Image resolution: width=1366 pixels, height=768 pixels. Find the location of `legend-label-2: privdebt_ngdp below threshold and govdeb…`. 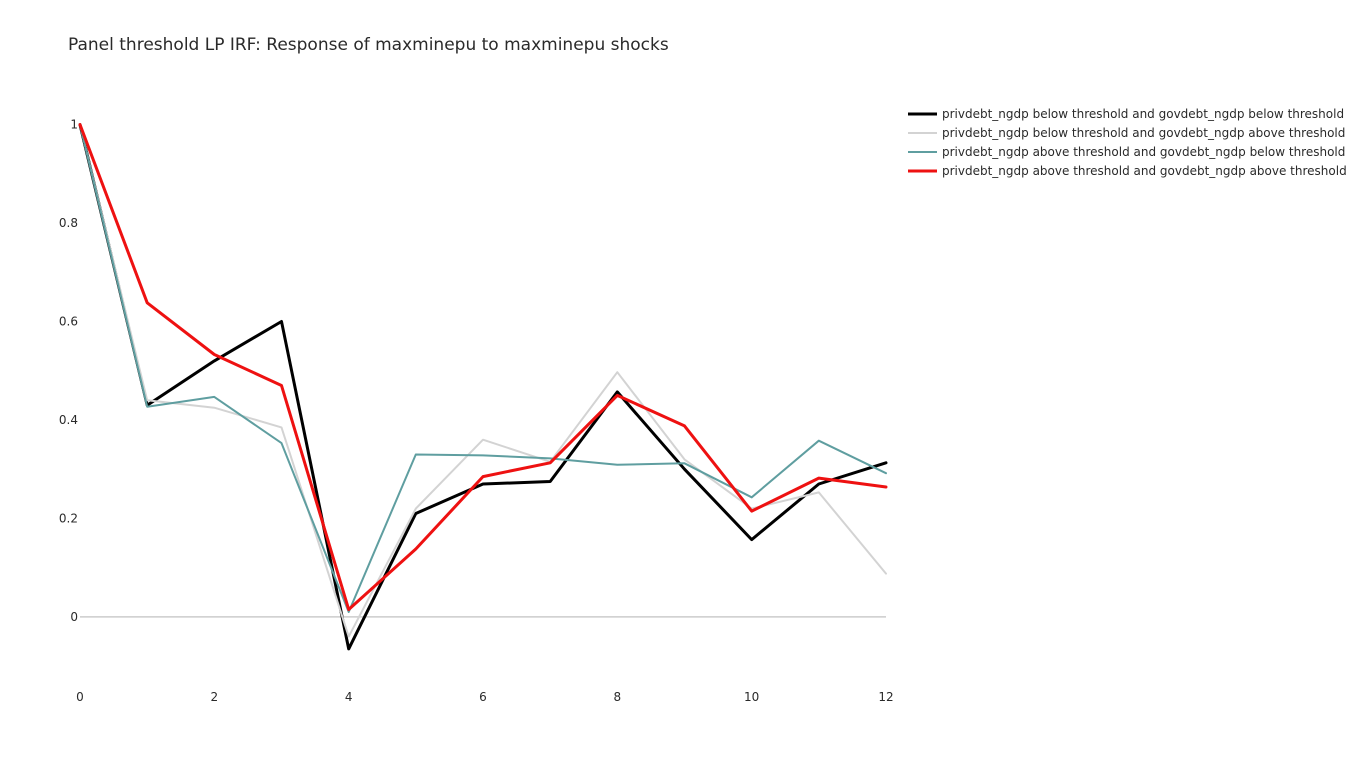

legend-label-2: privdebt_ngdp below threshold and govdeb… is located at coordinates (1143, 133).